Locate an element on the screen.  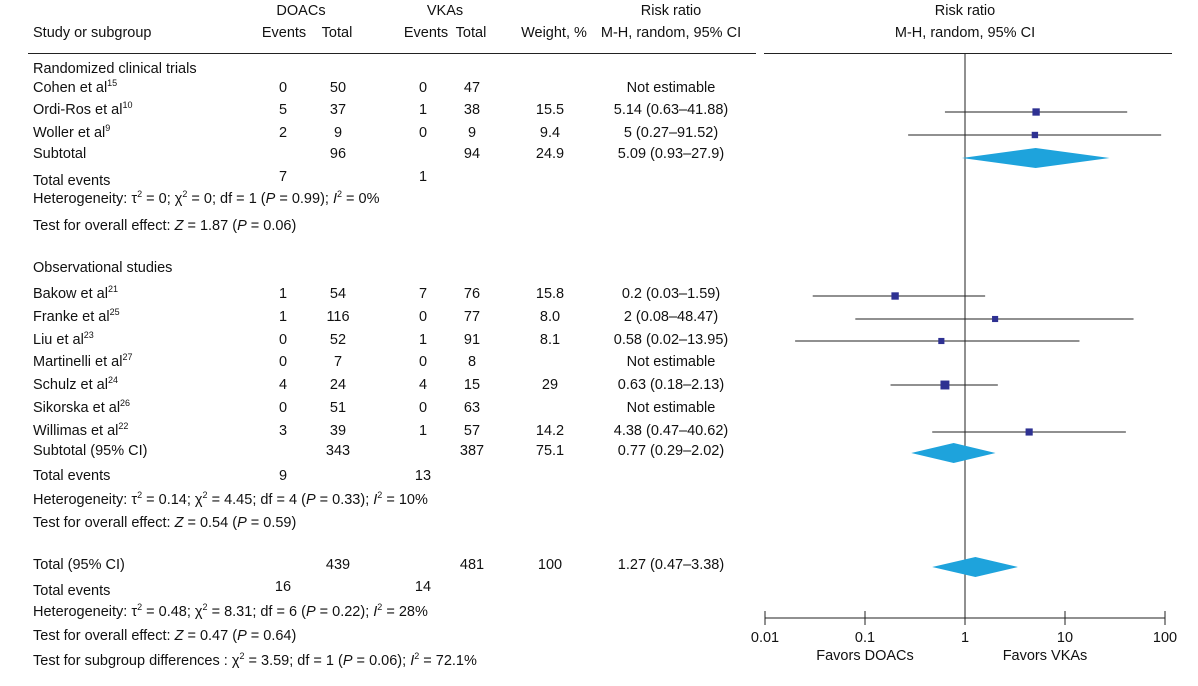
subtotal-label: Subtotal (95% CI) is located at coordinates (90, 451).